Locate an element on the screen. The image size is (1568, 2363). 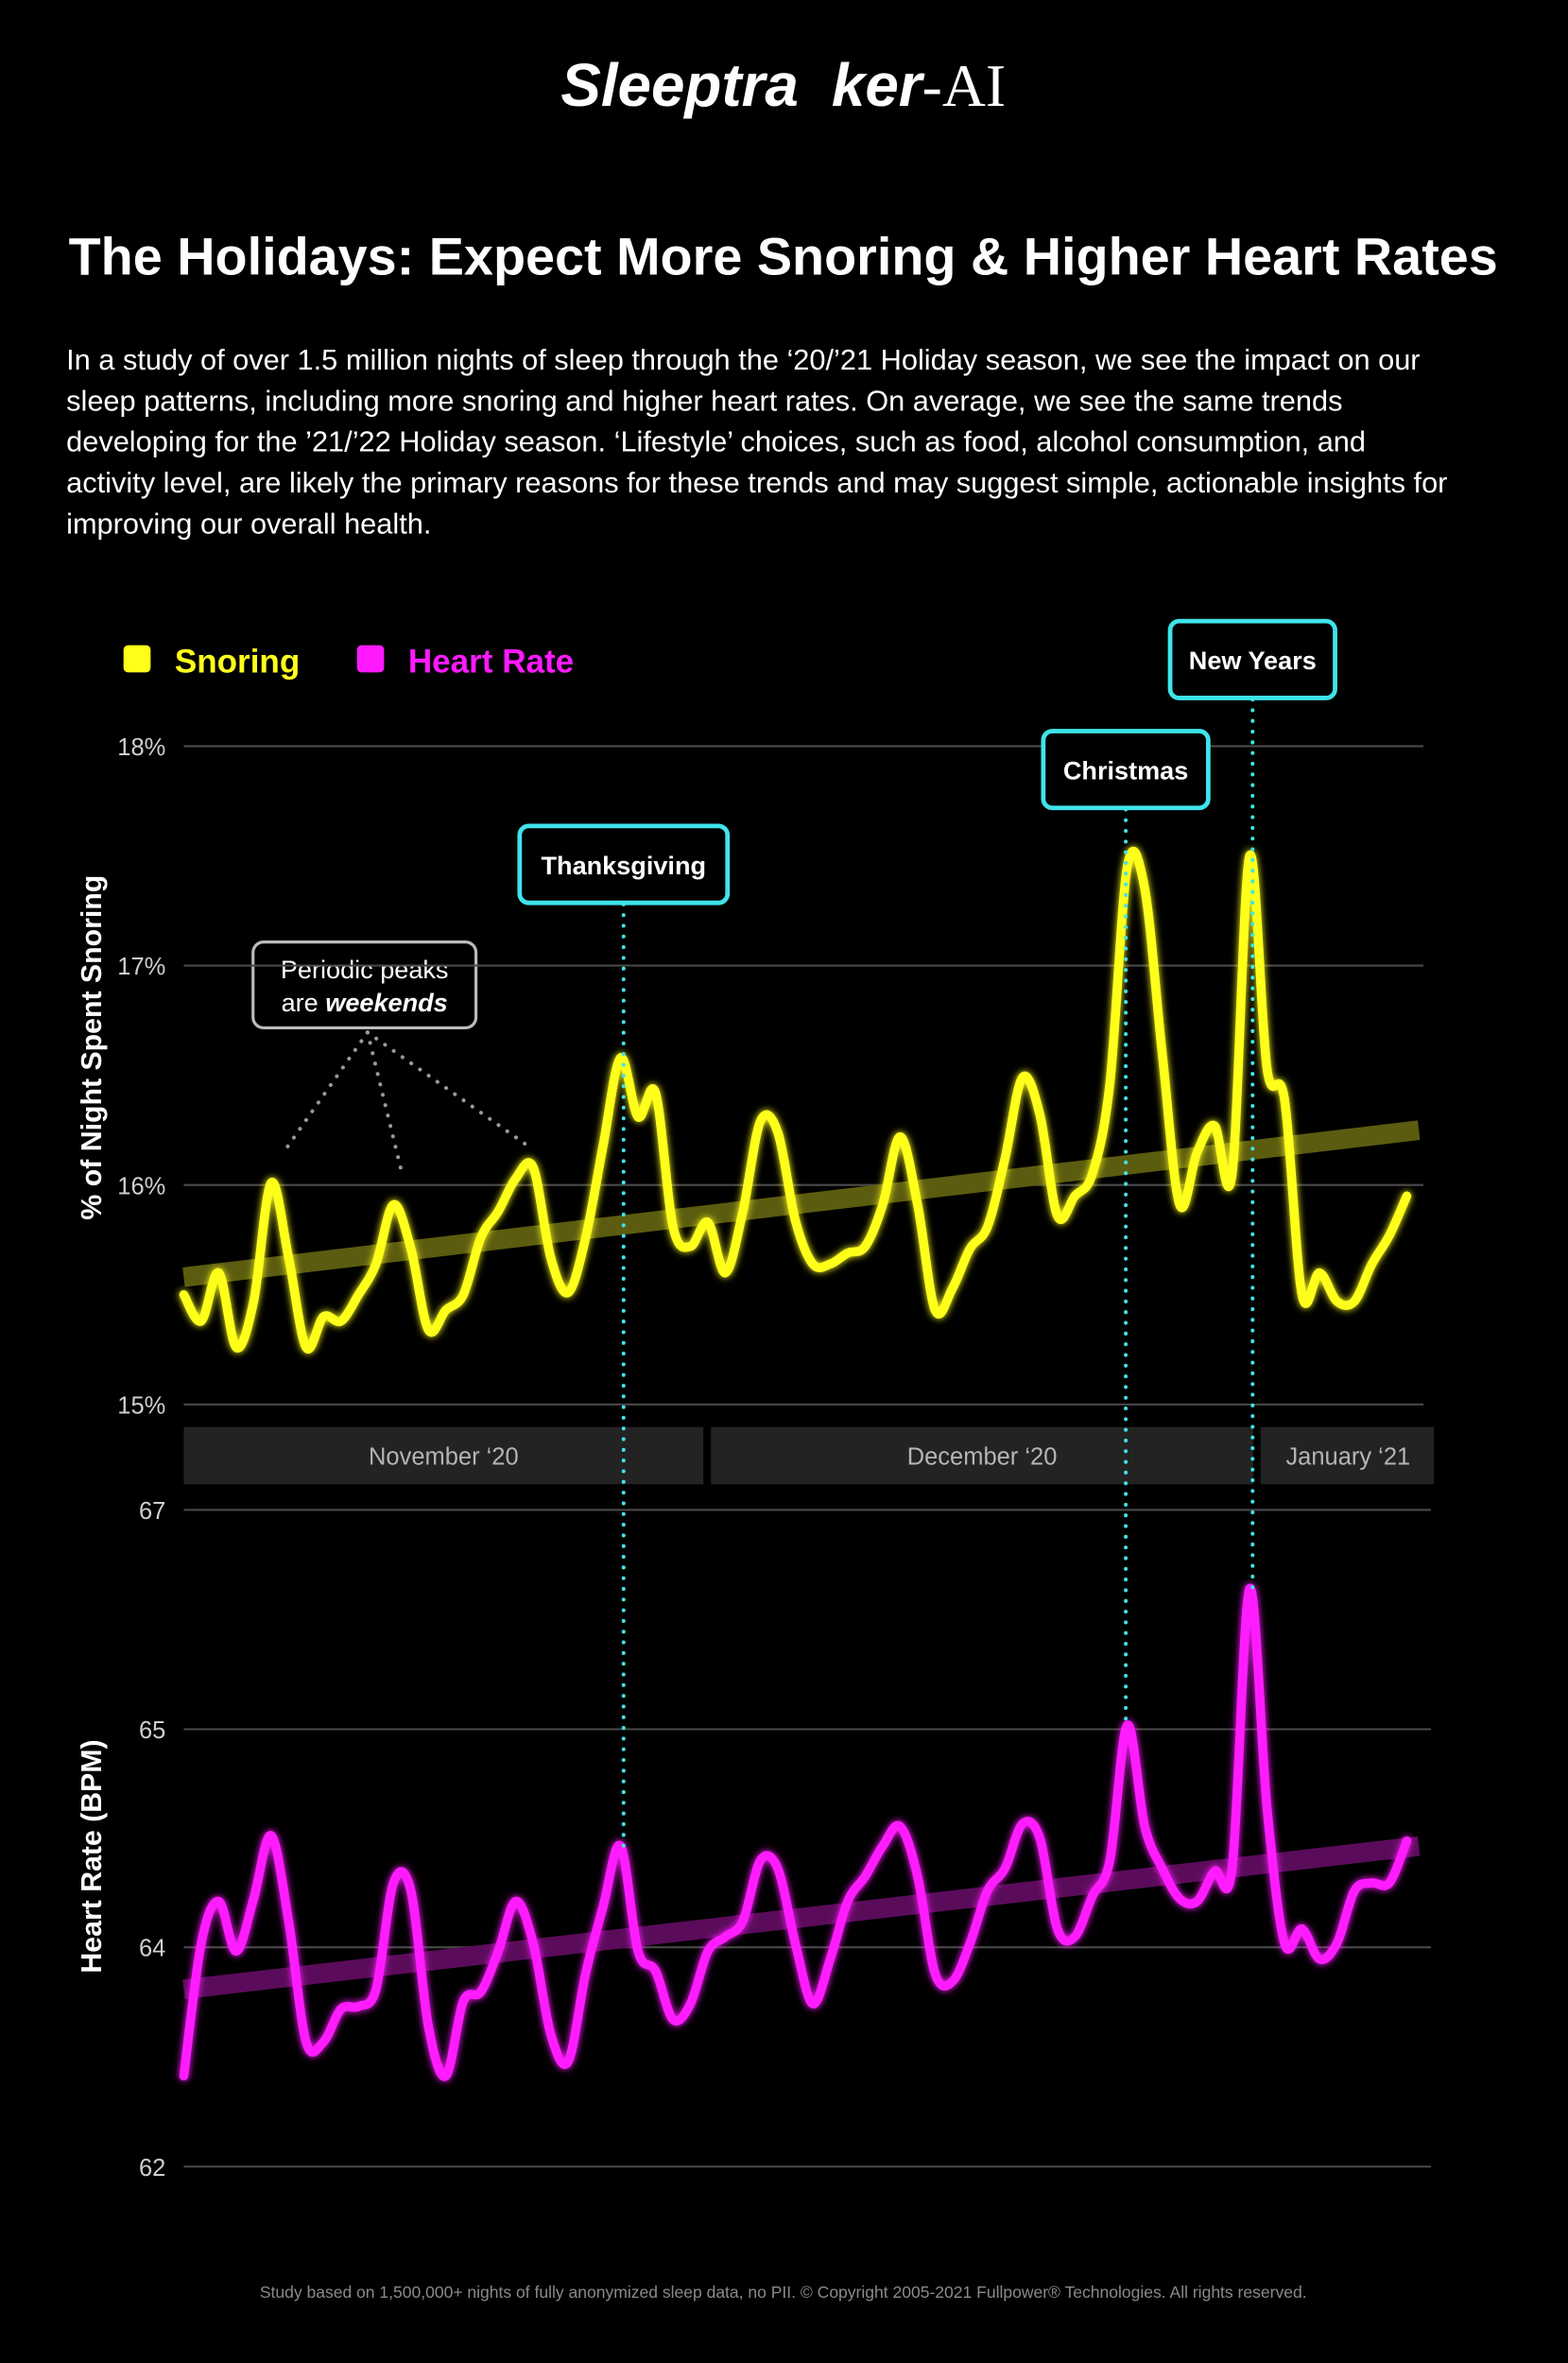
y-tick-label: 15% is located at coordinates (141, 1405).